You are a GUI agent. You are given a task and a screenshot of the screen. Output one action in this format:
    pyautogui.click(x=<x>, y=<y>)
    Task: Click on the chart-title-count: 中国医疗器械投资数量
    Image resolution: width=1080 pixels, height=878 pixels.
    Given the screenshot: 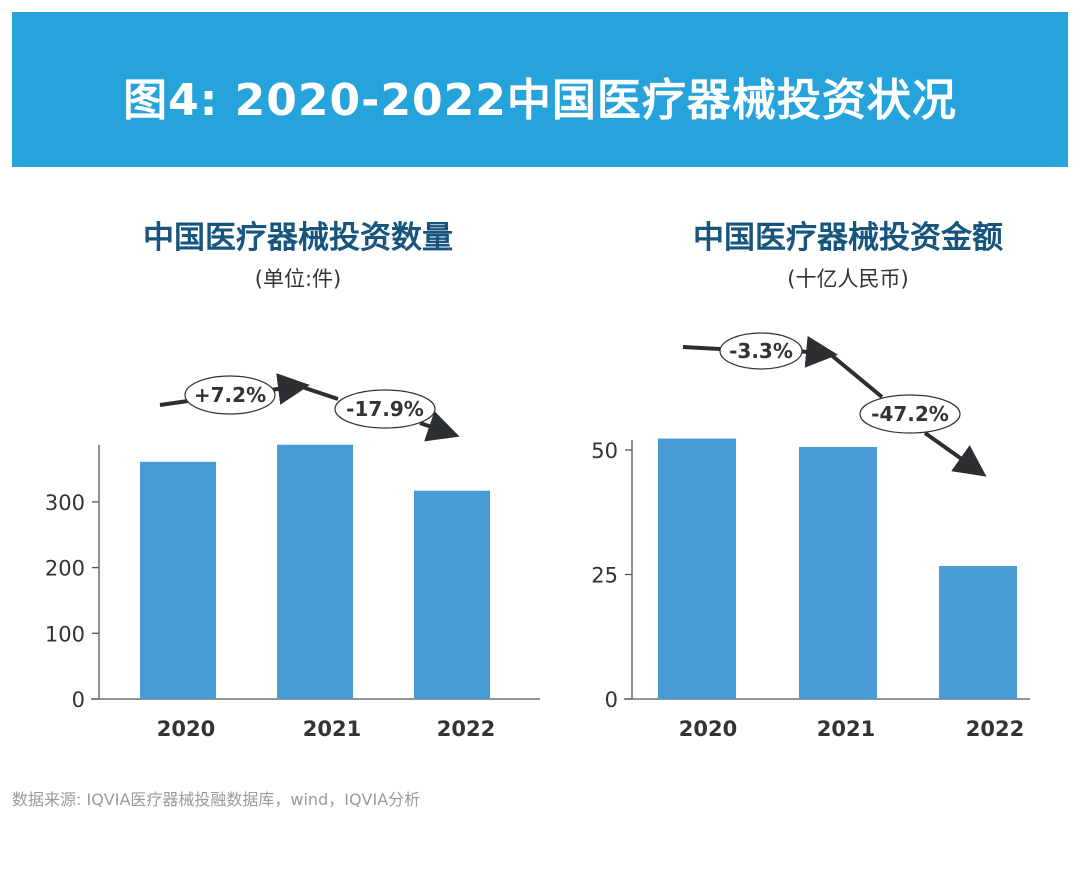 What is the action you would take?
    pyautogui.click(x=298, y=238)
    